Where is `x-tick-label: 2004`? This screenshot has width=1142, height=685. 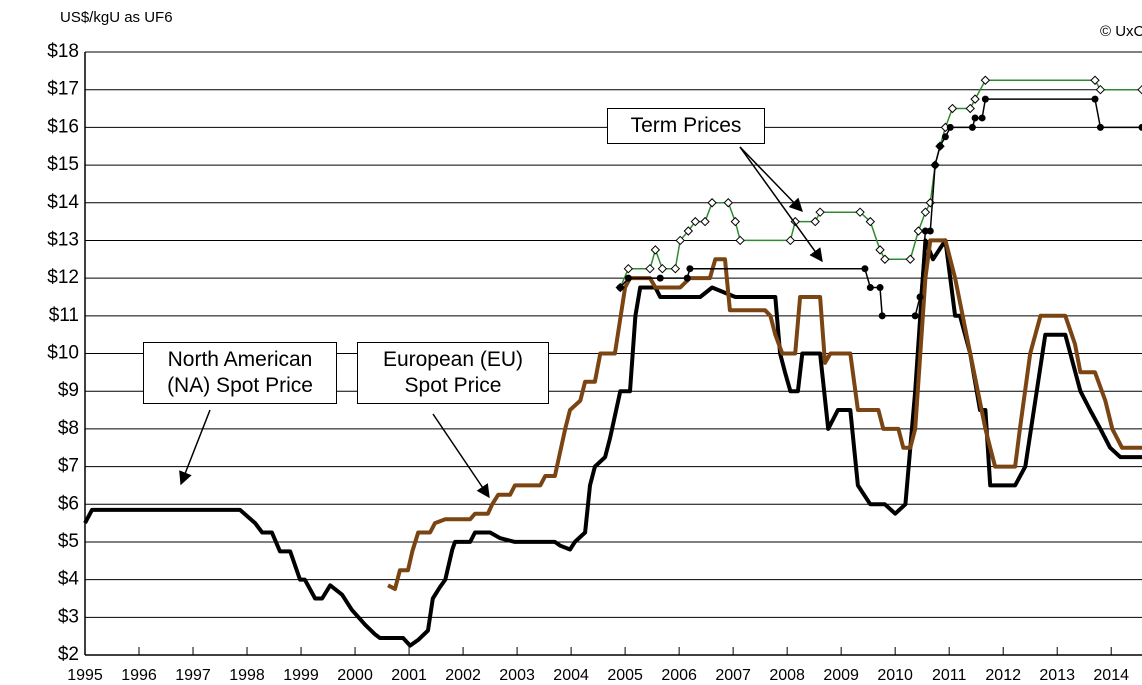 x-tick-label: 2004 is located at coordinates (571, 675).